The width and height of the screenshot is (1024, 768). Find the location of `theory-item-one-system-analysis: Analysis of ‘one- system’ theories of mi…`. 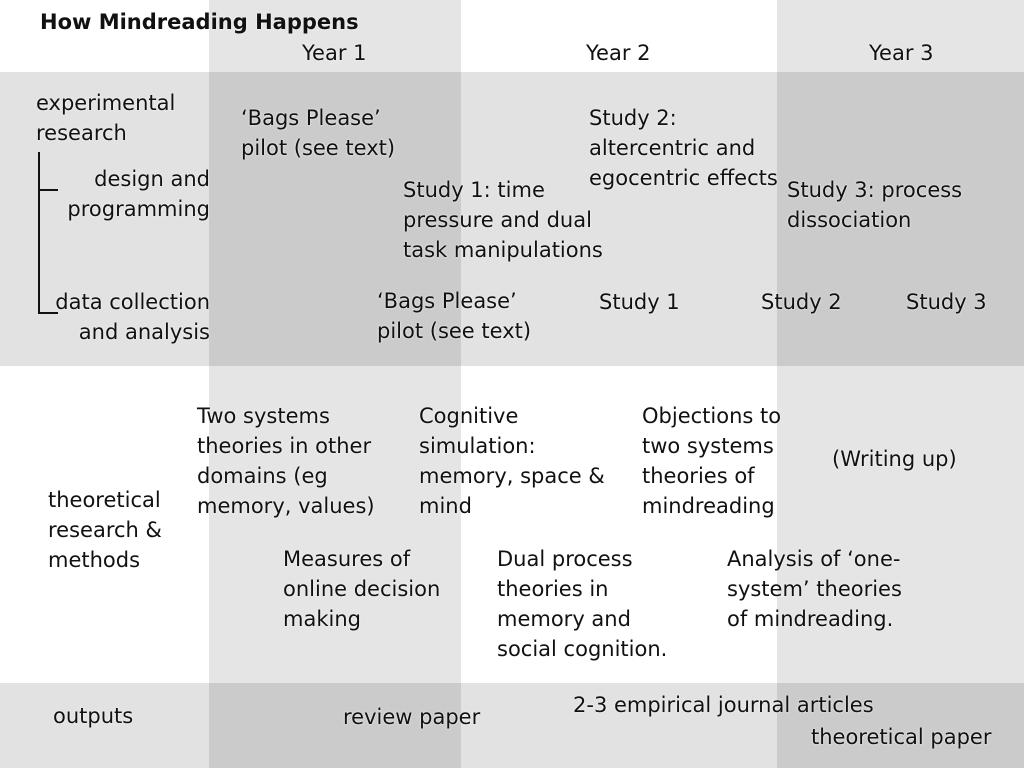

theory-item-one-system-analysis: Analysis of ‘one- system’ theories of mi… is located at coordinates (814, 589).